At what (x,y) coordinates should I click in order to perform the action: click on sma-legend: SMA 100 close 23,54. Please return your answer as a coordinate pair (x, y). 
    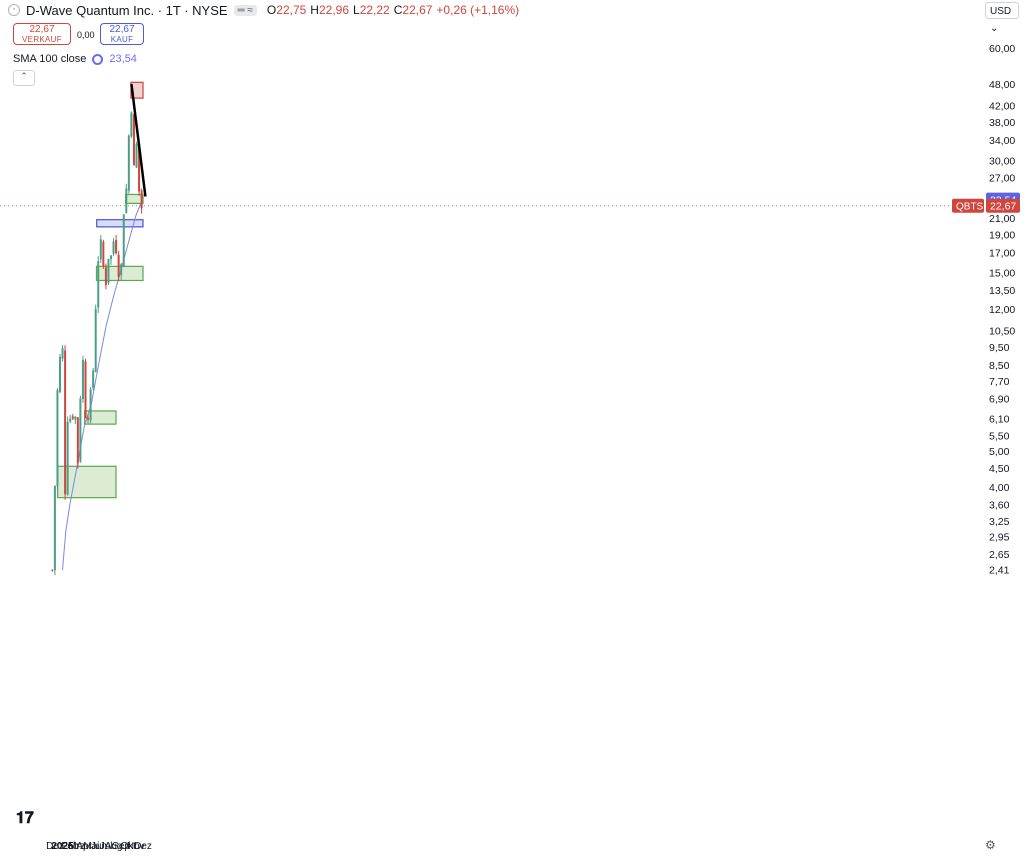
    Looking at the image, I should click on (75, 59).